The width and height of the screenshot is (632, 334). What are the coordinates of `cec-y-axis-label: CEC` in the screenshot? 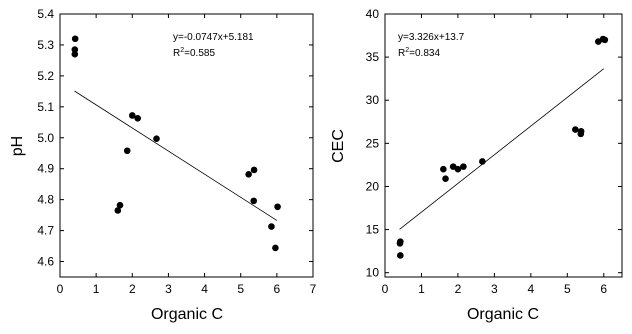 It's located at (338, 146).